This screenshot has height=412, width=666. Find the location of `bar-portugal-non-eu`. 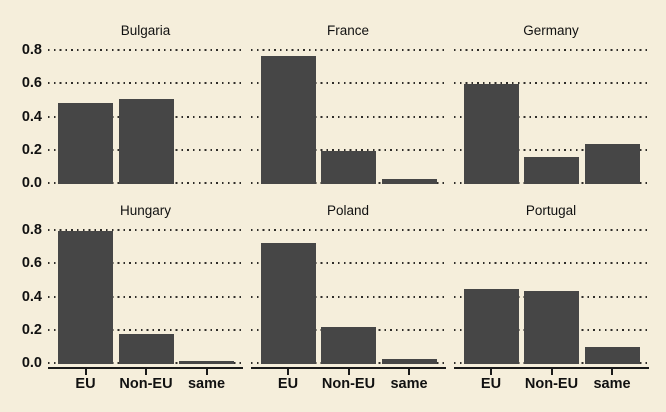

bar-portugal-non-eu is located at coordinates (551, 327).